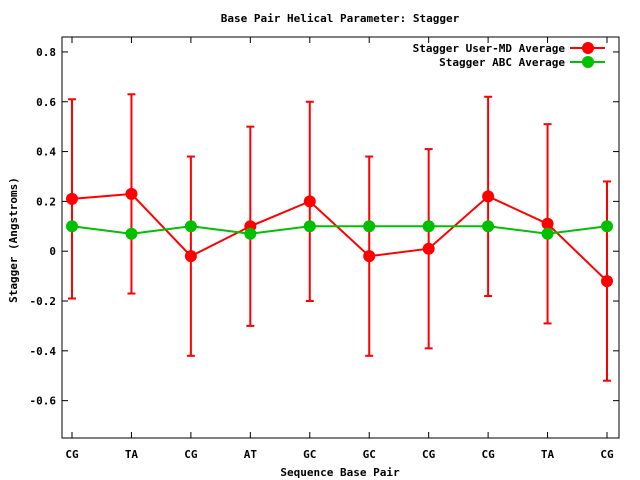 The height and width of the screenshot is (480, 640). What do you see at coordinates (46, 102) in the screenshot?
I see `y-tick-label: 0.6` at bounding box center [46, 102].